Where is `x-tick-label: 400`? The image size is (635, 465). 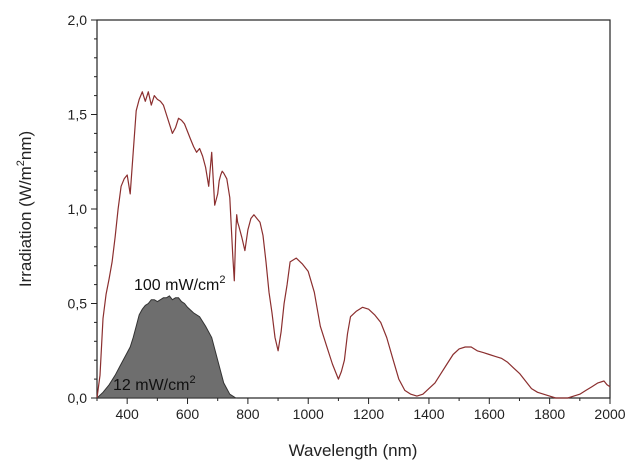 x-tick-label: 400 is located at coordinates (127, 414).